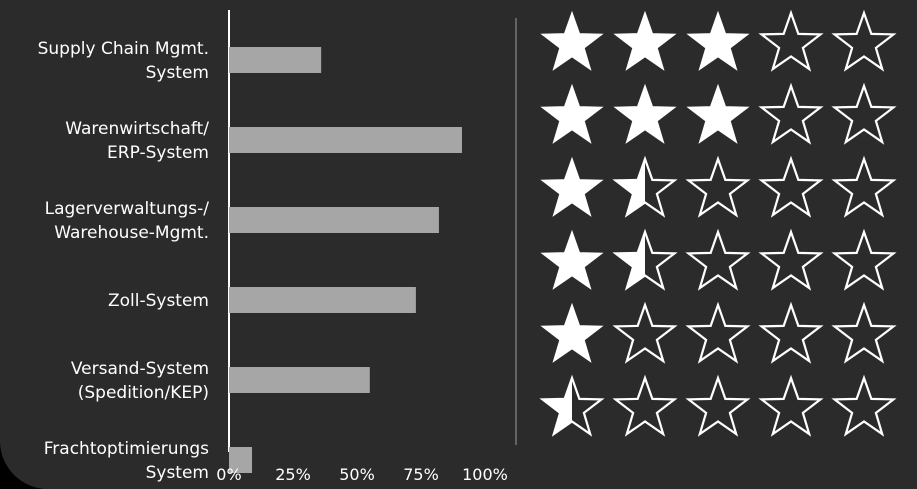 This screenshot has height=489, width=917. I want to click on category-label: Frachtoptimierungs System, so click(126, 461).